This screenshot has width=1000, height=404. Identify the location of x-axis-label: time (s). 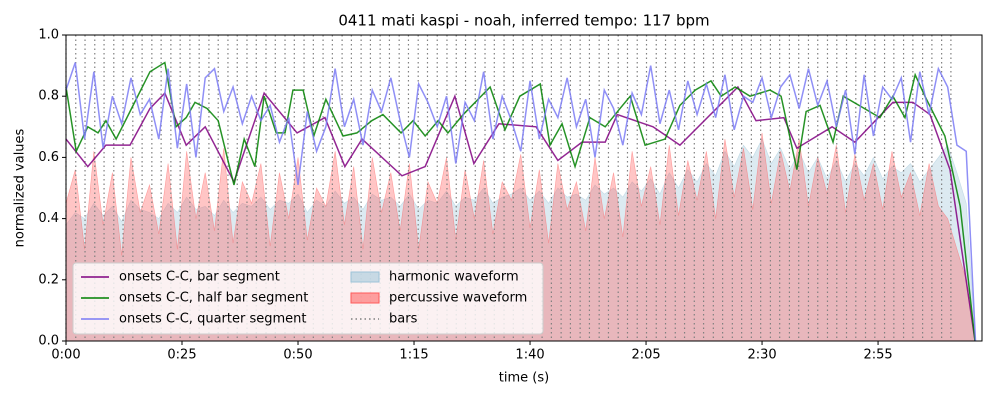
(524, 378).